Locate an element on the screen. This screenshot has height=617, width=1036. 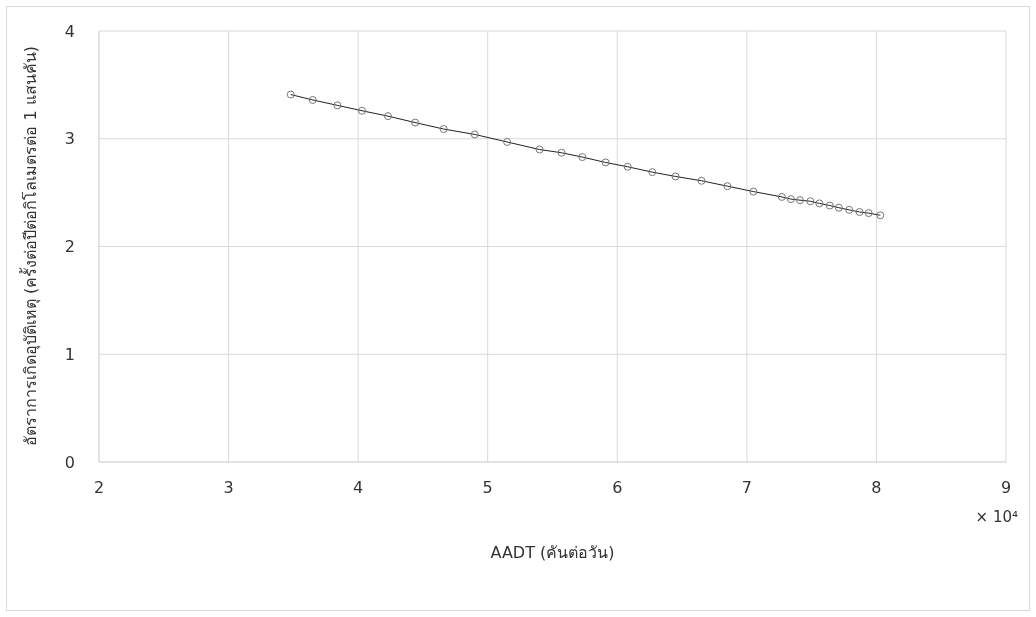
y-tick-label: 0 is located at coordinates (69, 462).